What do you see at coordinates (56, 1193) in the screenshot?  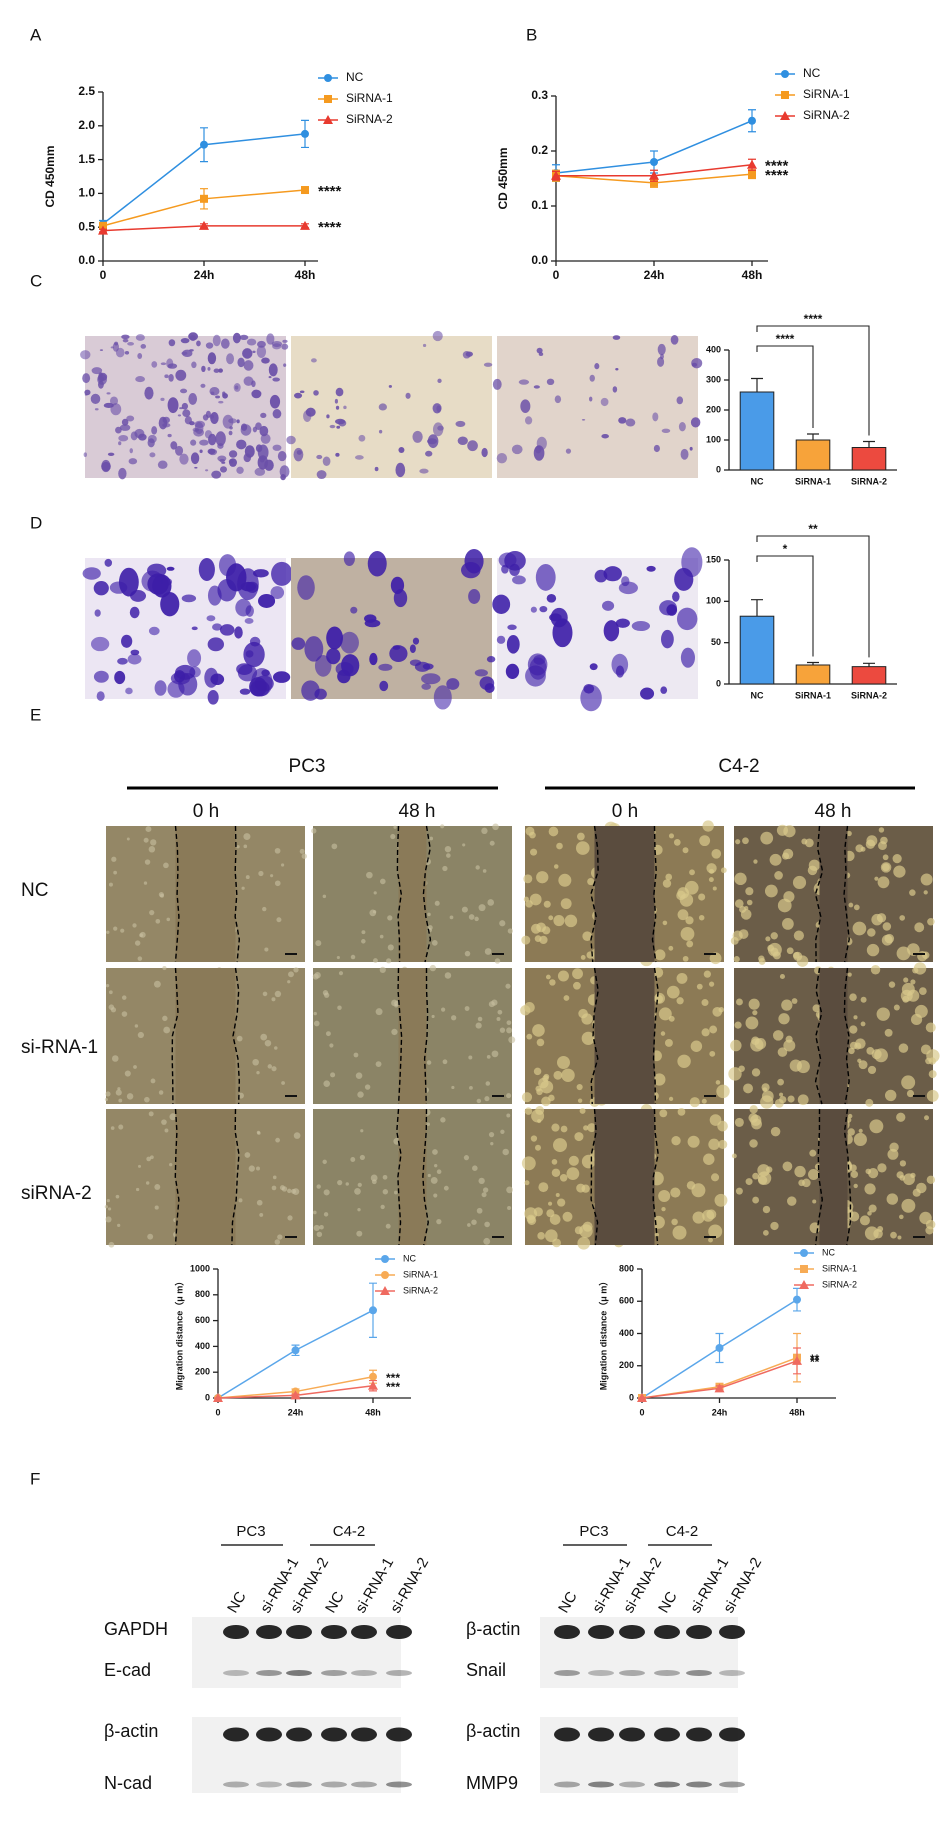 I see `row-label: siRNA-2` at bounding box center [56, 1193].